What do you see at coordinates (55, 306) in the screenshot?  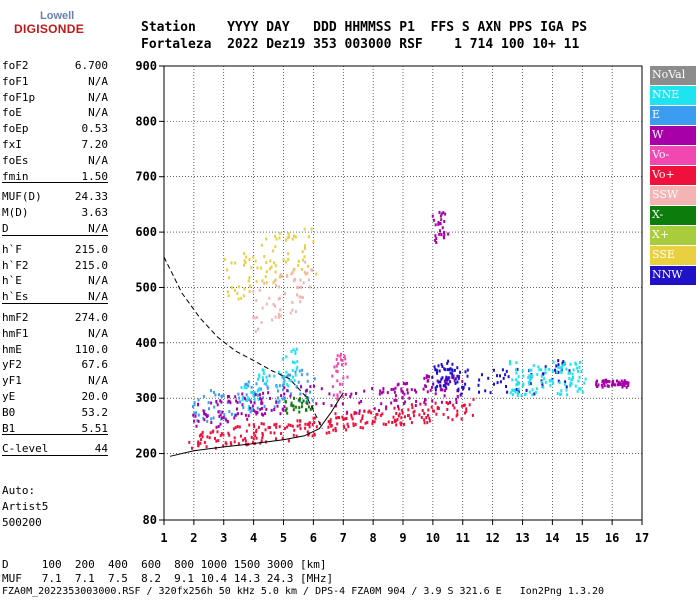 I see `param-separator` at bounding box center [55, 306].